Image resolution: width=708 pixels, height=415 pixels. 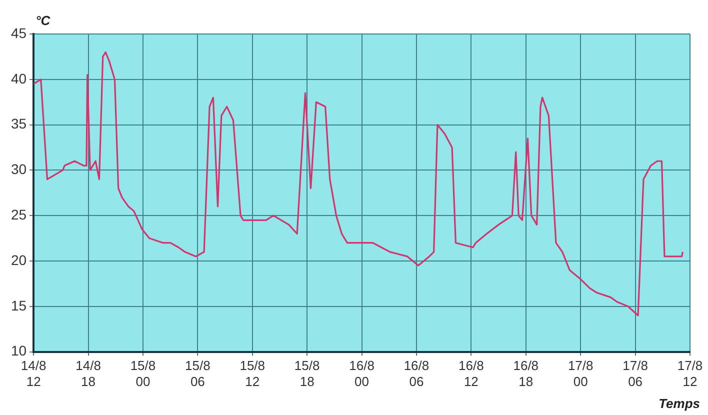 What do you see at coordinates (361, 373) in the screenshot?
I see `x-tick-label: 16/8 00` at bounding box center [361, 373].